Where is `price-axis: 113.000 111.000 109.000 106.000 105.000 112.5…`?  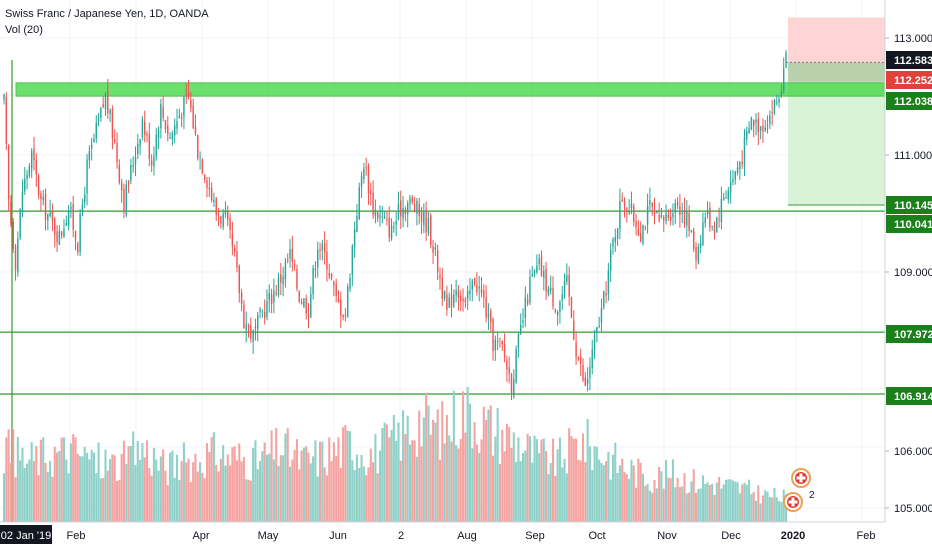 price-axis: 113.000 111.000 109.000 106.000 105.000 112.5… is located at coordinates (908, 275).